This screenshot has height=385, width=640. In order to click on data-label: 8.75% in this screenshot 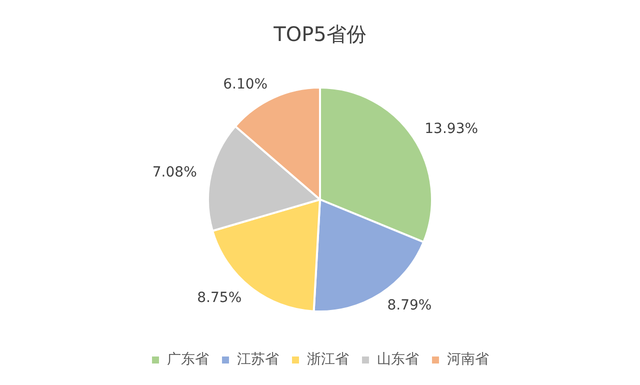, I will do `click(219, 298)`.